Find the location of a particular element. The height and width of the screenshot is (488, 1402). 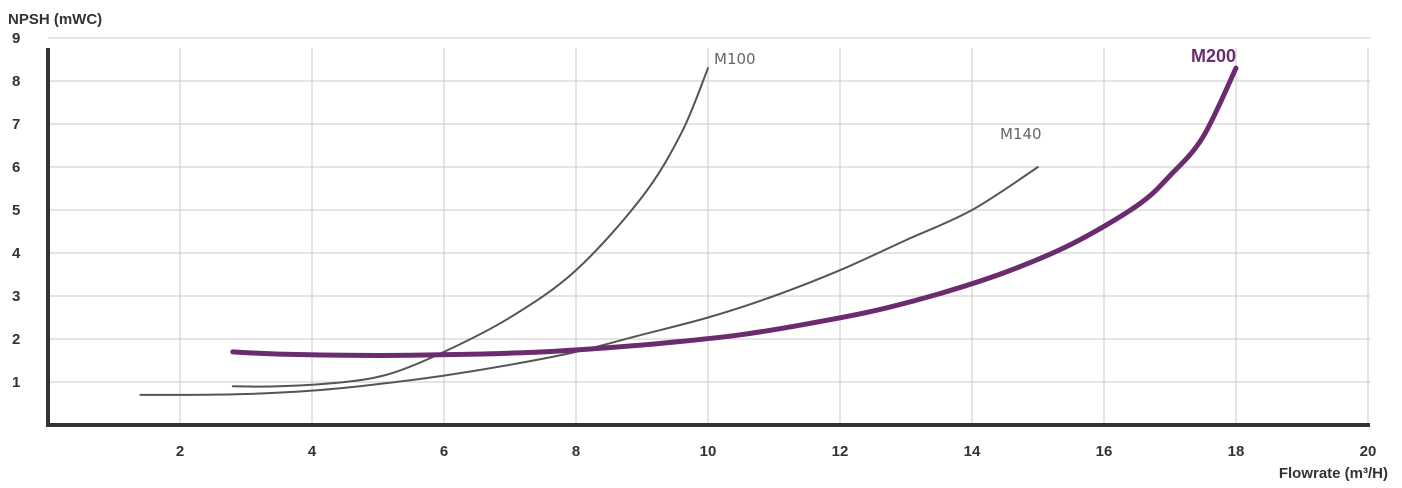

y-tick-labels: 1 2 3 4 5 6 7 8 9 is located at coordinates (16, 210).